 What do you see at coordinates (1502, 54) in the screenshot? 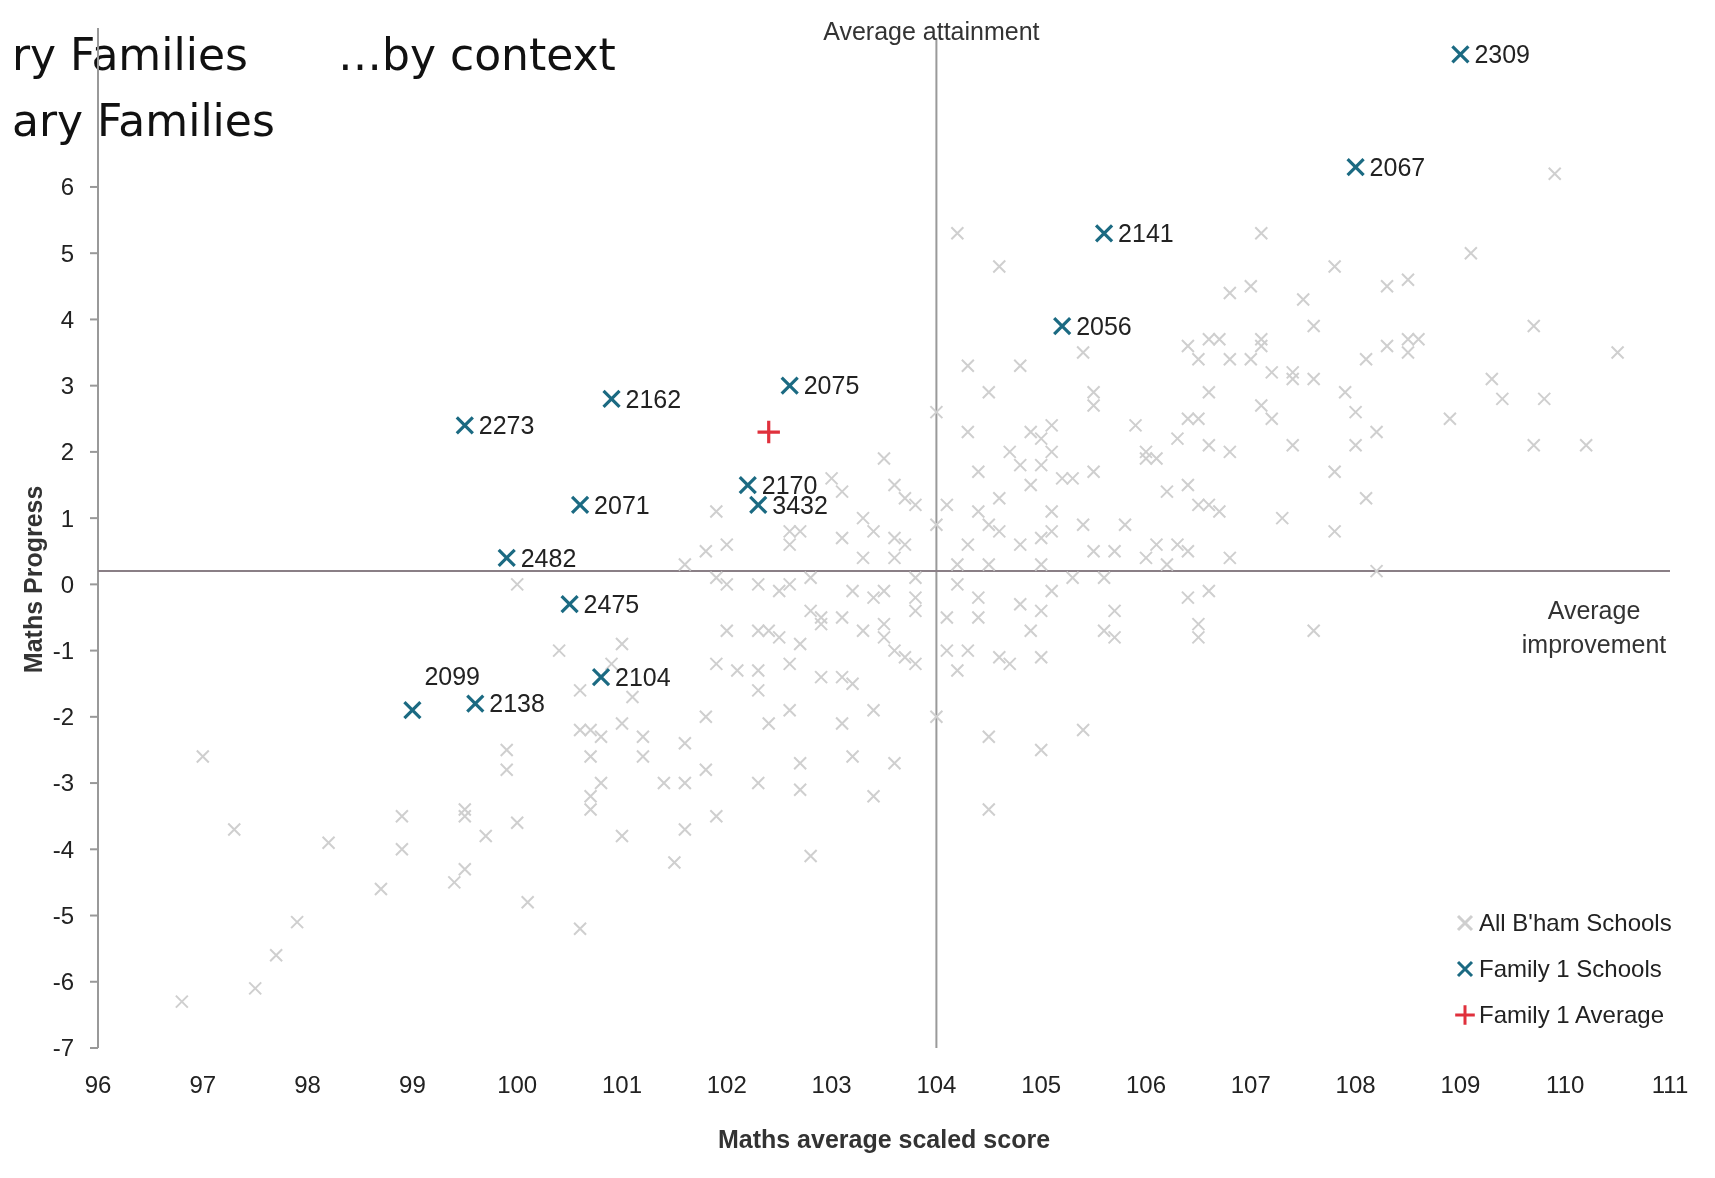
I see `annotation: 2309` at bounding box center [1502, 54].